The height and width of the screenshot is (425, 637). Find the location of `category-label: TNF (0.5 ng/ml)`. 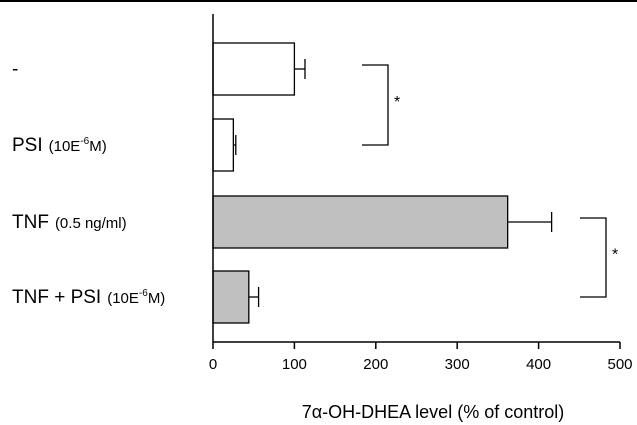

category-label: TNF (0.5 ng/ml) is located at coordinates (69, 222).